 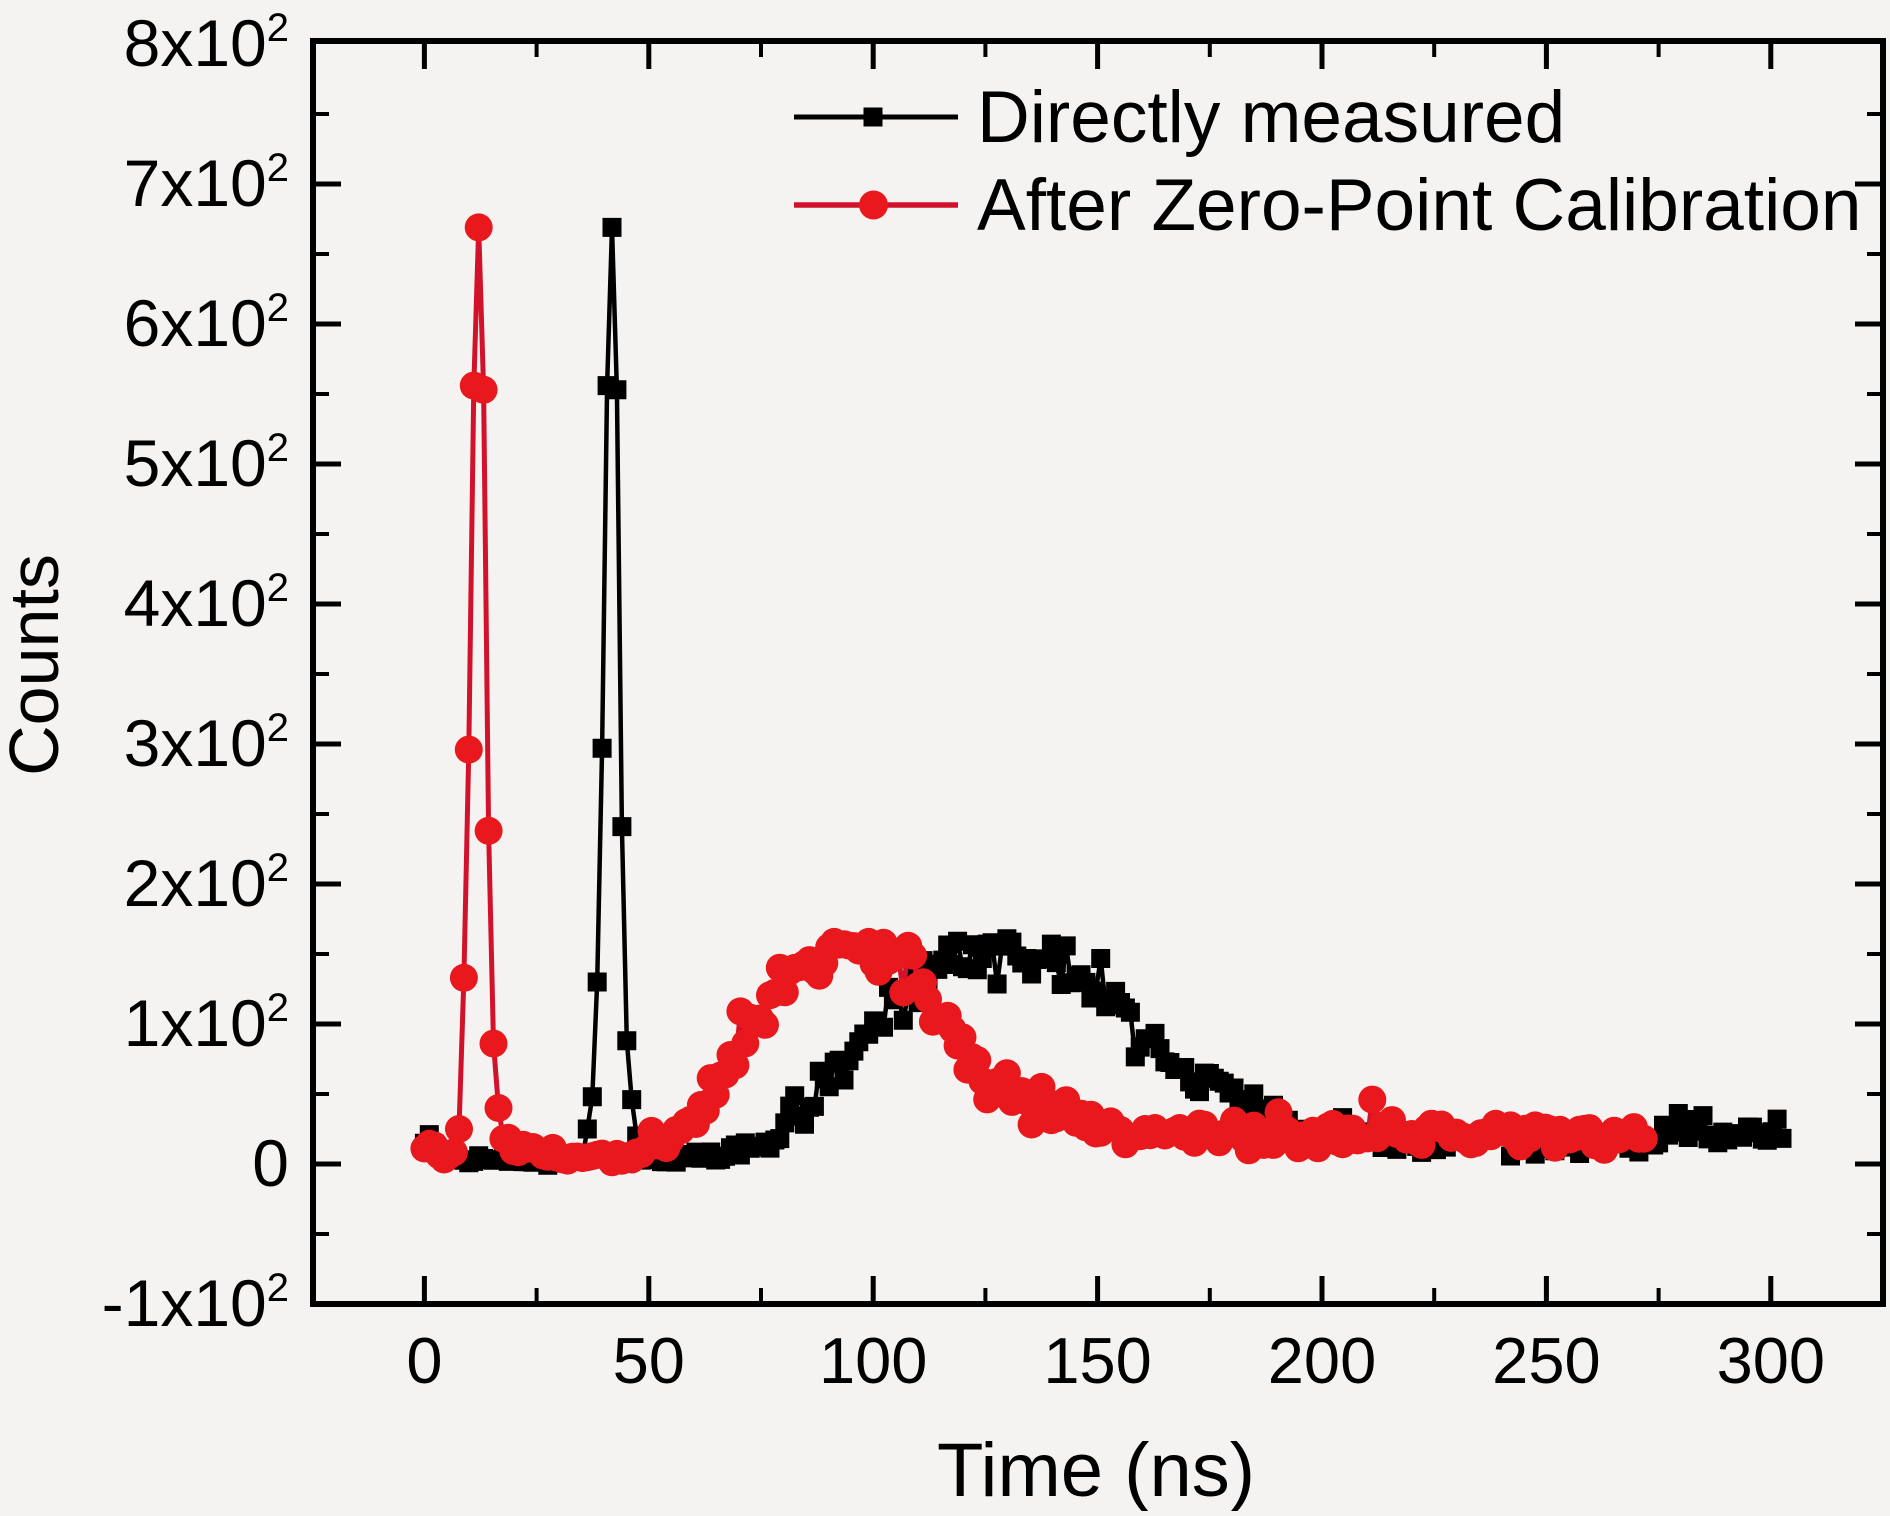 I want to click on svg-text: 200, so click(x=1322, y=1360).